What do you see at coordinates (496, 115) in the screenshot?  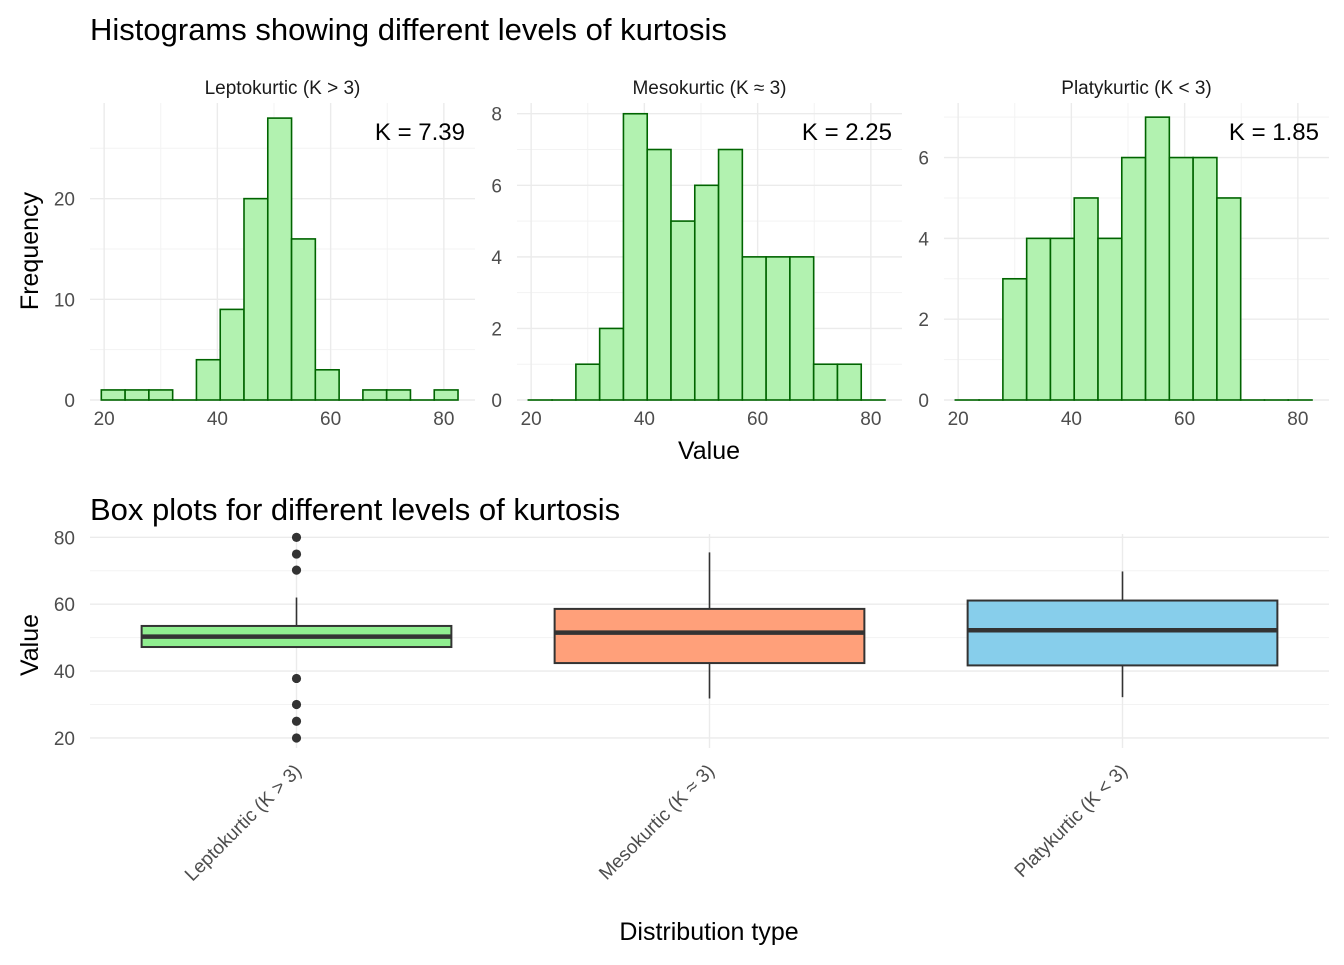 I see `y-tick-label: 8` at bounding box center [496, 115].